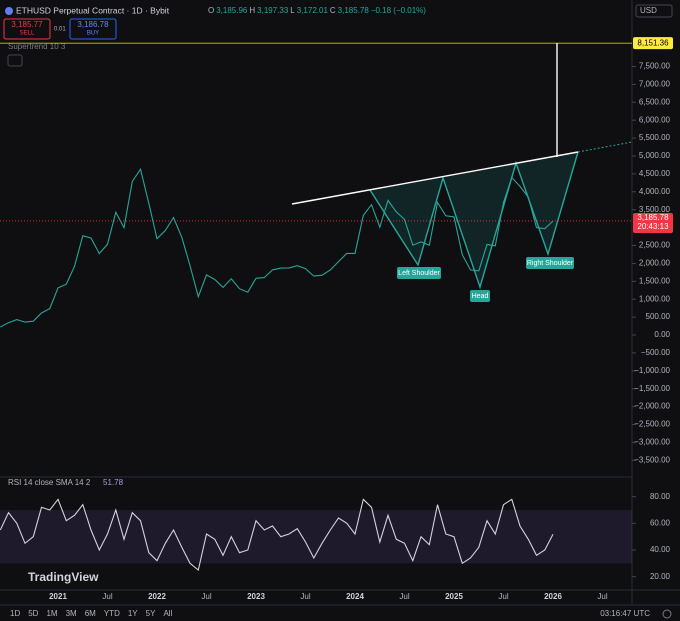 The width and height of the screenshot is (680, 621). What do you see at coordinates (653, 217) in the screenshot?
I see `last-price-label: 3,185.78` at bounding box center [653, 217].